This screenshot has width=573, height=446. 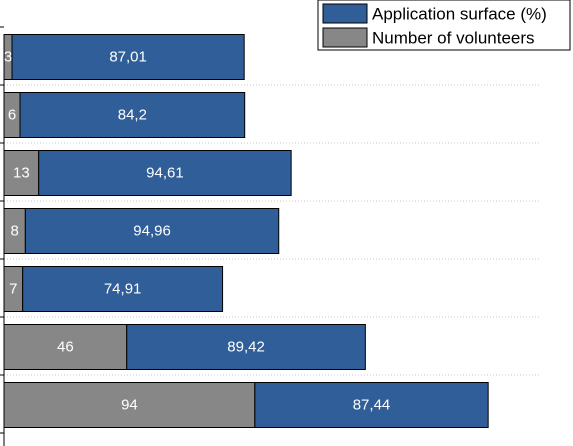 I want to click on data-label-application-surface: 89,42, so click(x=246, y=347).